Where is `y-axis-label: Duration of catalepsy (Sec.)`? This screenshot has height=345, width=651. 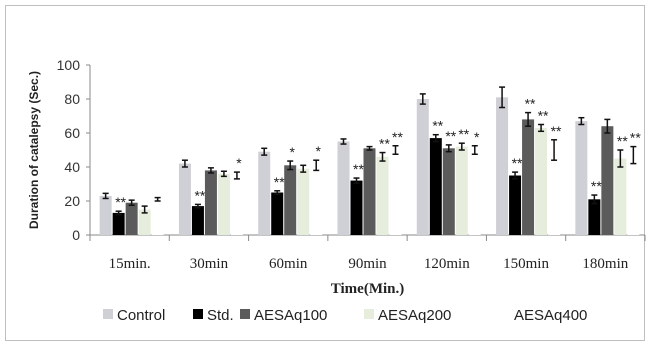
y-axis-label: Duration of catalepsy (Sec.) is located at coordinates (34, 150).